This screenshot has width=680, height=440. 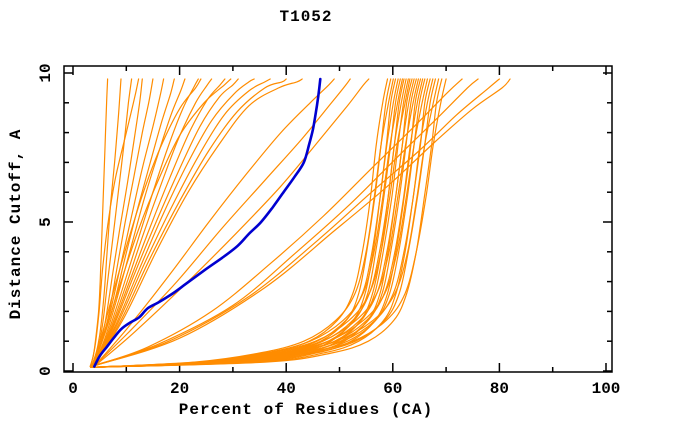 What do you see at coordinates (306, 410) in the screenshot?
I see `x-axis-label: Percent of Residues (CA)` at bounding box center [306, 410].